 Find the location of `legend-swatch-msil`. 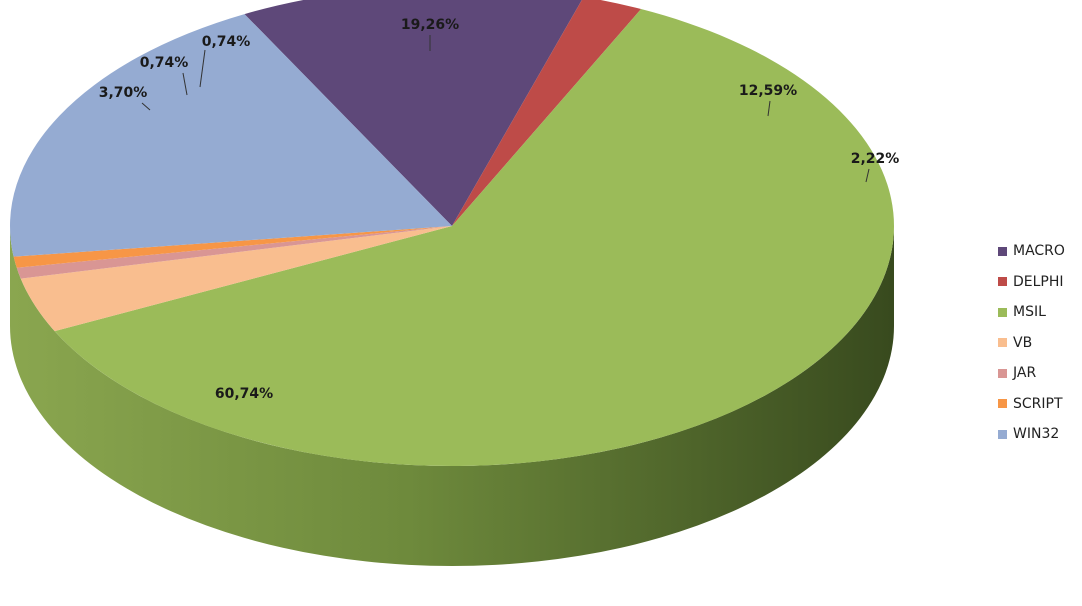

legend-swatch-msil is located at coordinates (1002, 312).